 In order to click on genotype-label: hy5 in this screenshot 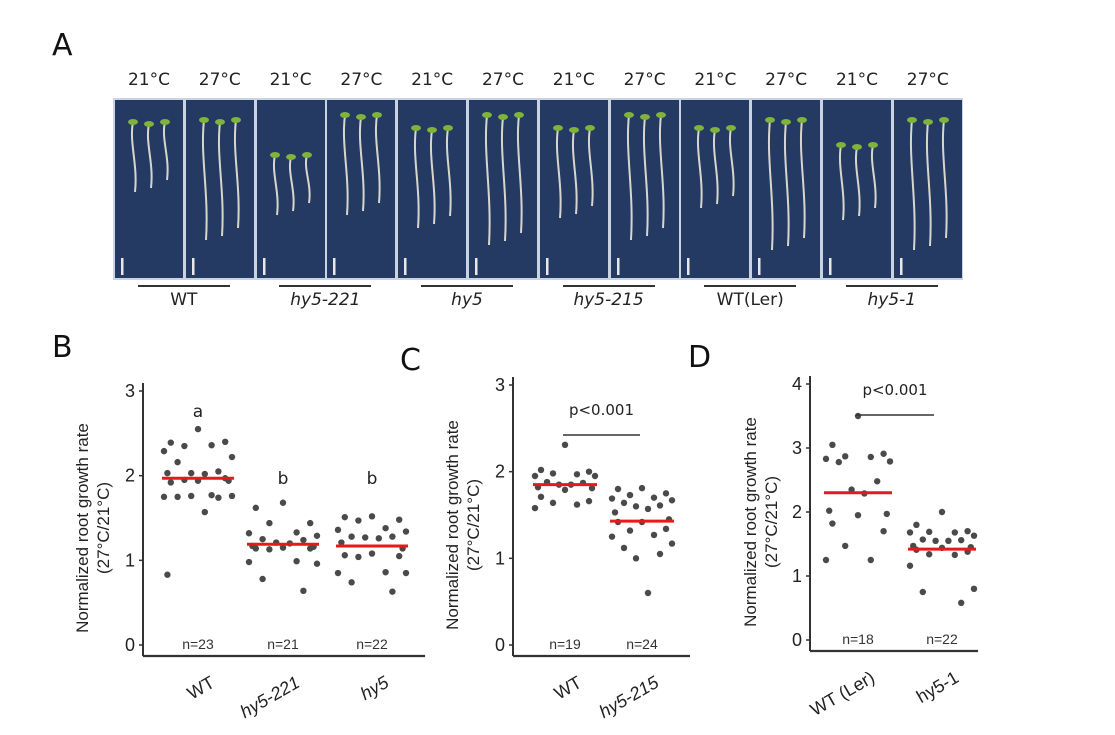, I will do `click(467, 300)`.